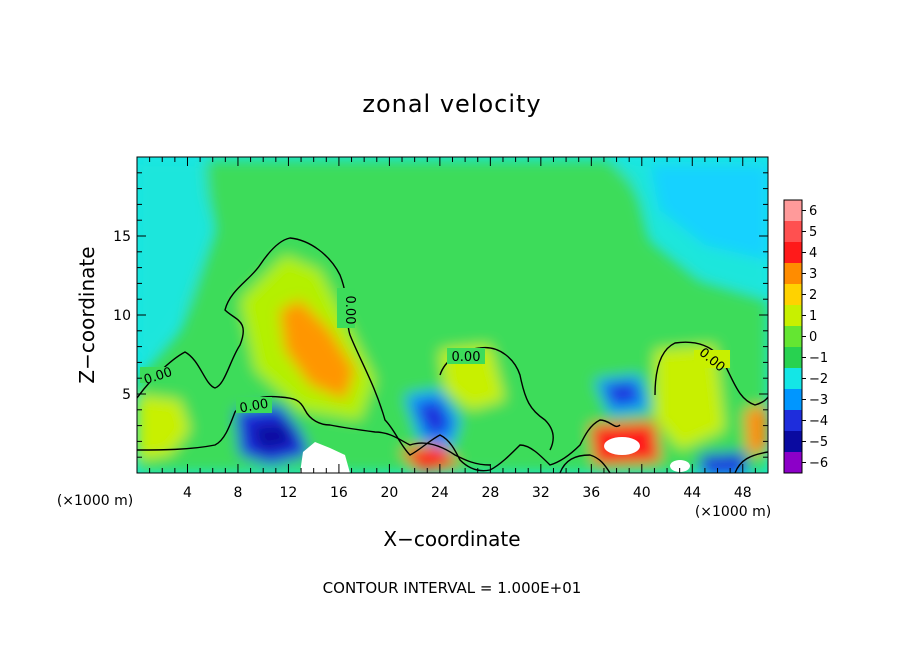 The image size is (904, 654). Describe the element at coordinates (325, 457) in the screenshot. I see `field-white-patch-left` at that location.